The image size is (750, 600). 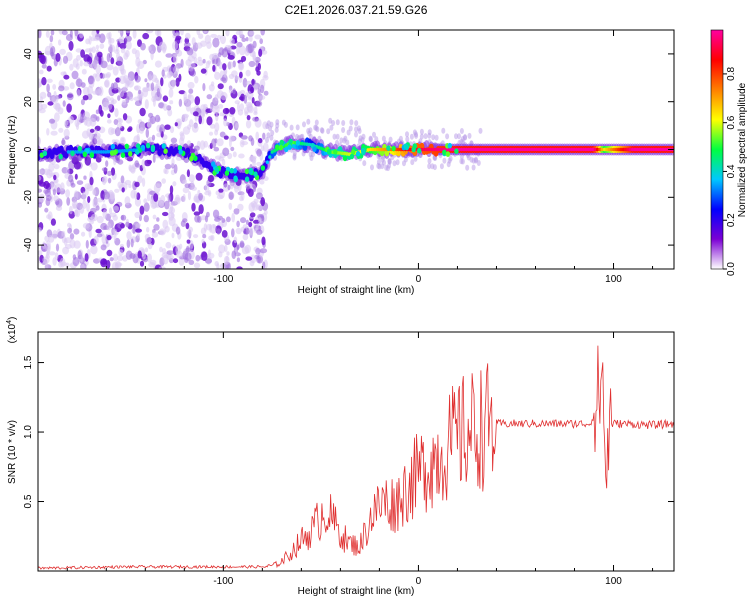 I want to click on ridge-core-outer, so click(x=188, y=151).